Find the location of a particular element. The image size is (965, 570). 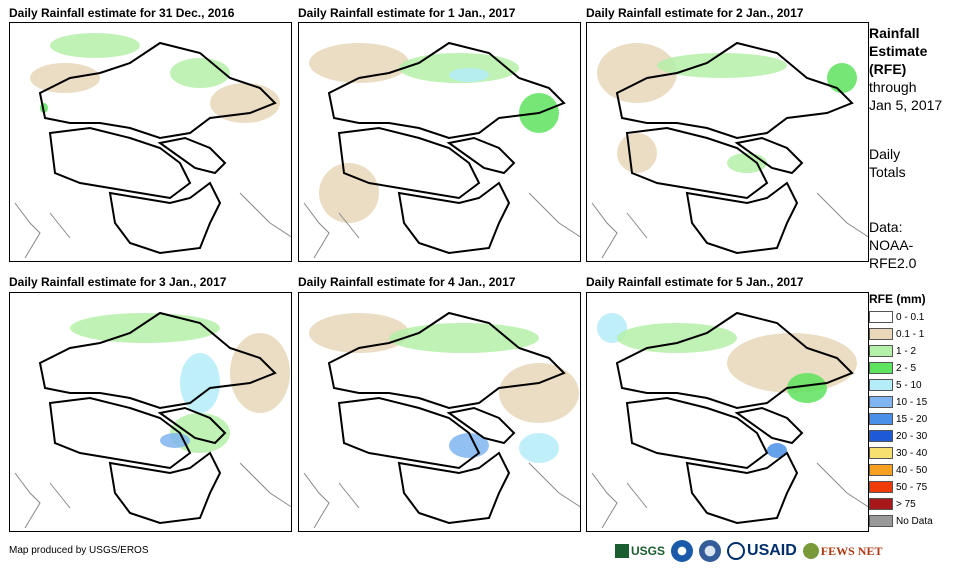

legend-item: 5 - 10 is located at coordinates (895, 385).